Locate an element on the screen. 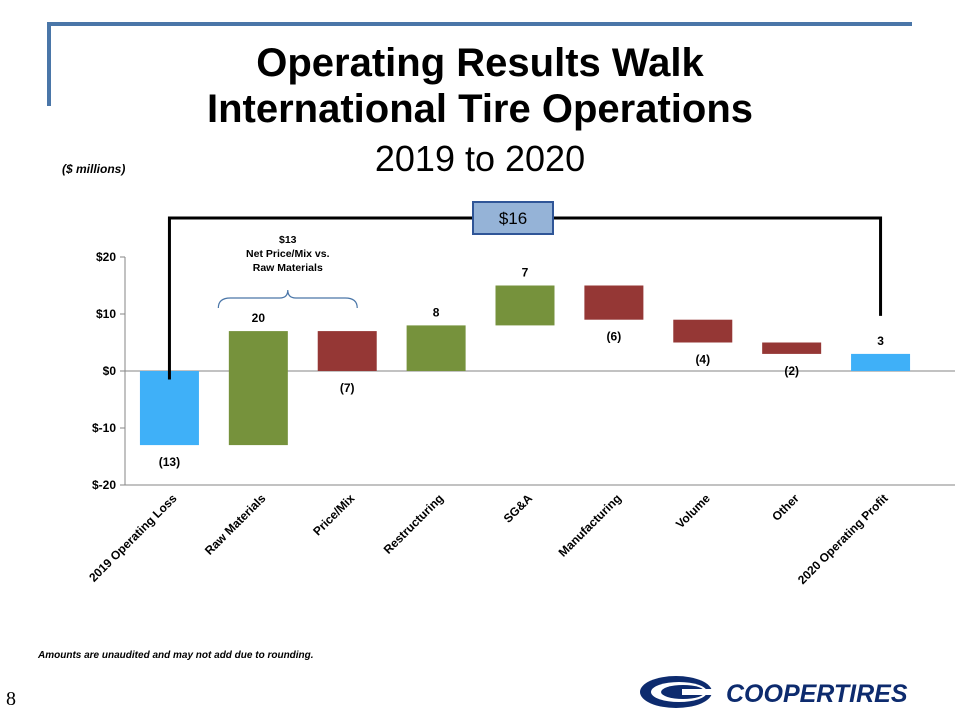 This screenshot has width=960, height=720. bar-value-label: (7) is located at coordinates (347, 388).